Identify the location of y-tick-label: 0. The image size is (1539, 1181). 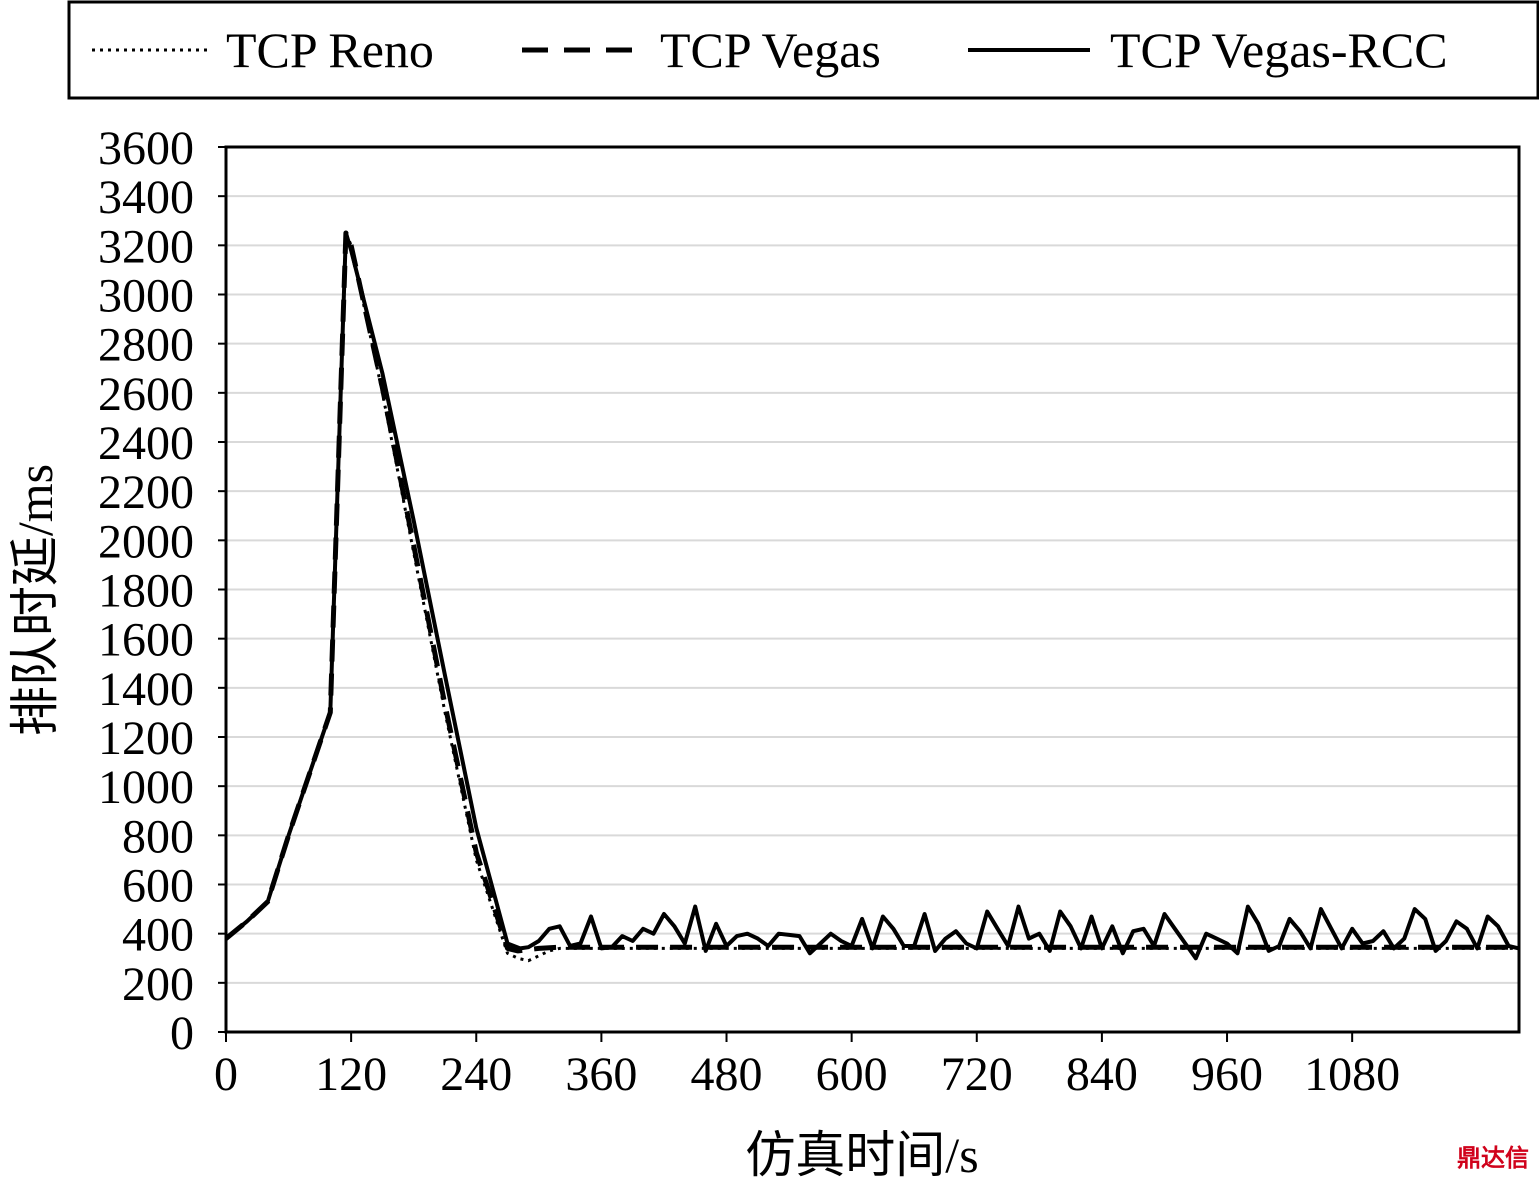
(182, 1033).